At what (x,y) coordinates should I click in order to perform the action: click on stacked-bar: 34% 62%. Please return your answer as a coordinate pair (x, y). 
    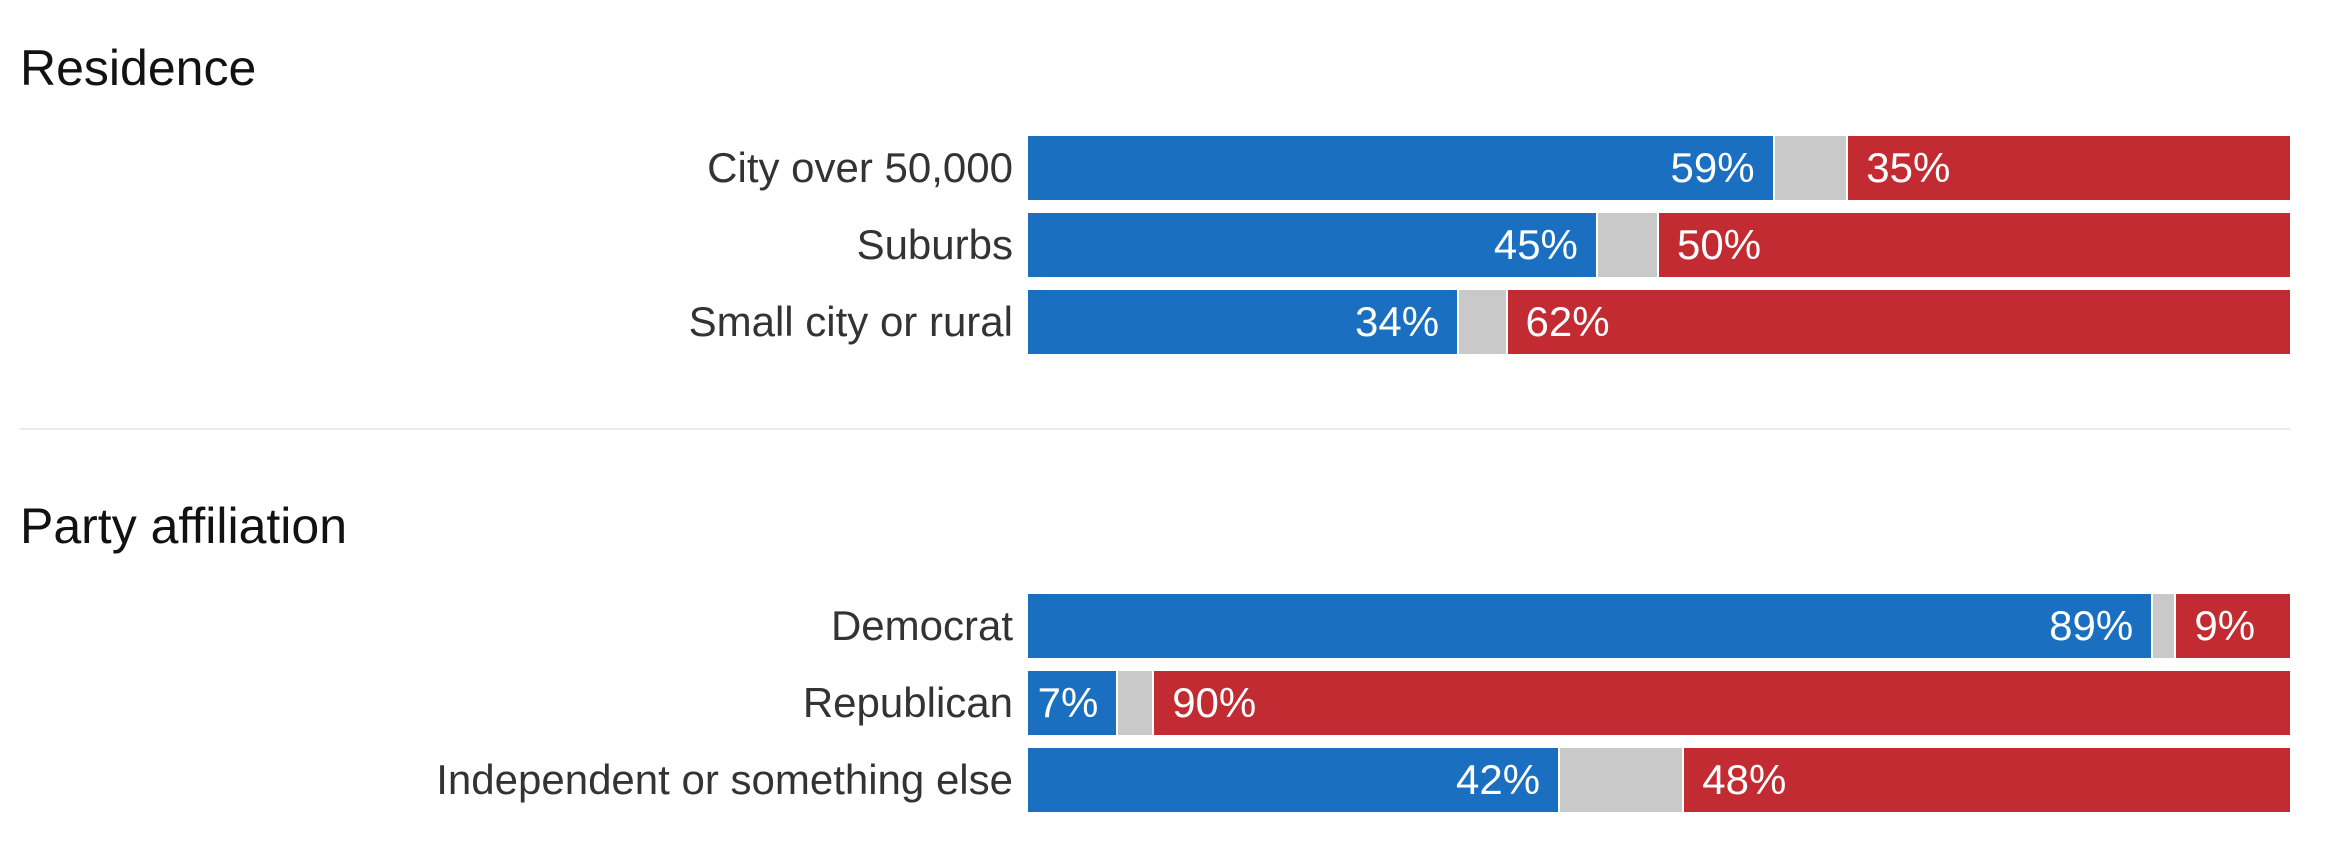
    Looking at the image, I should click on (1659, 322).